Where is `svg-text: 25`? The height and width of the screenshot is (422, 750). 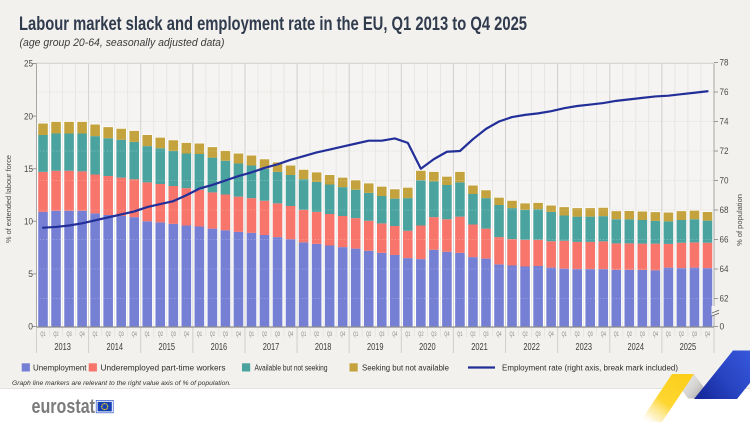 svg-text: 25 is located at coordinates (28, 64).